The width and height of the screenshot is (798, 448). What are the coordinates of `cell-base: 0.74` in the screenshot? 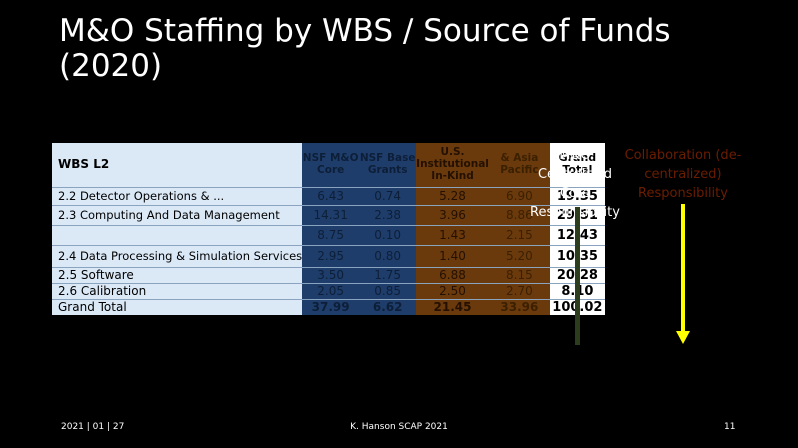 It's located at (388, 196).